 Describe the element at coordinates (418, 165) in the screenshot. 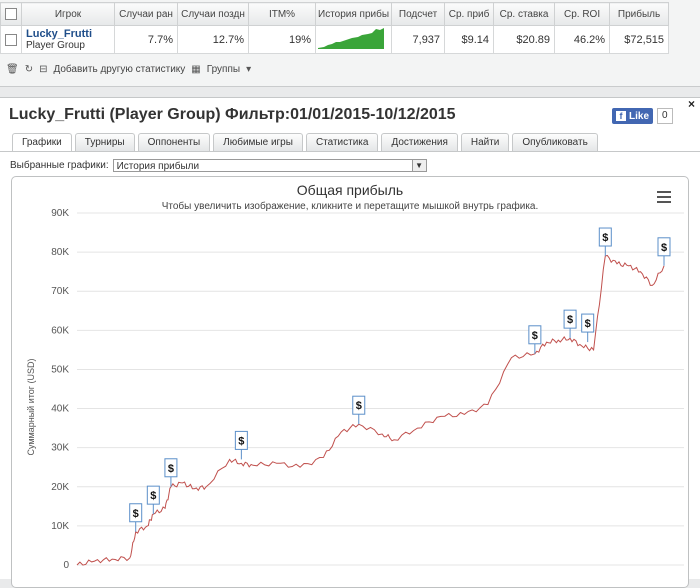

I see `chevron-down-icon: ▼` at that location.